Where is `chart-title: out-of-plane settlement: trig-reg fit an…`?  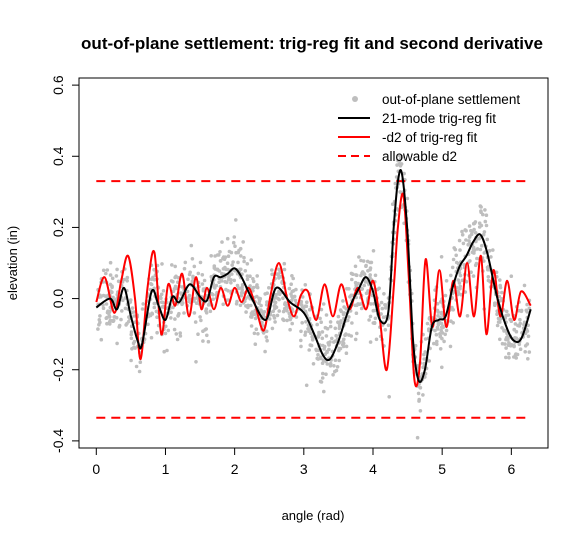
chart-title: out-of-plane settlement: trig-reg fit an… is located at coordinates (312, 43).